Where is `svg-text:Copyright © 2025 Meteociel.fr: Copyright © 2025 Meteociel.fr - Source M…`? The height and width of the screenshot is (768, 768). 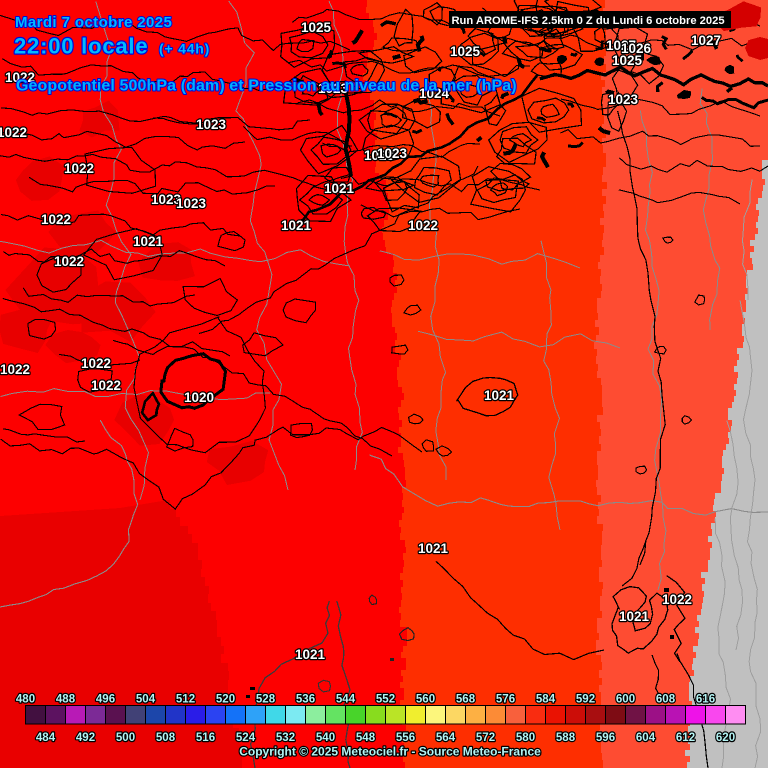 svg-text:Copyright © 2025 Meteociel.fr: Copyright © 2025 Meteociel.fr - Source M… is located at coordinates (390, 752).